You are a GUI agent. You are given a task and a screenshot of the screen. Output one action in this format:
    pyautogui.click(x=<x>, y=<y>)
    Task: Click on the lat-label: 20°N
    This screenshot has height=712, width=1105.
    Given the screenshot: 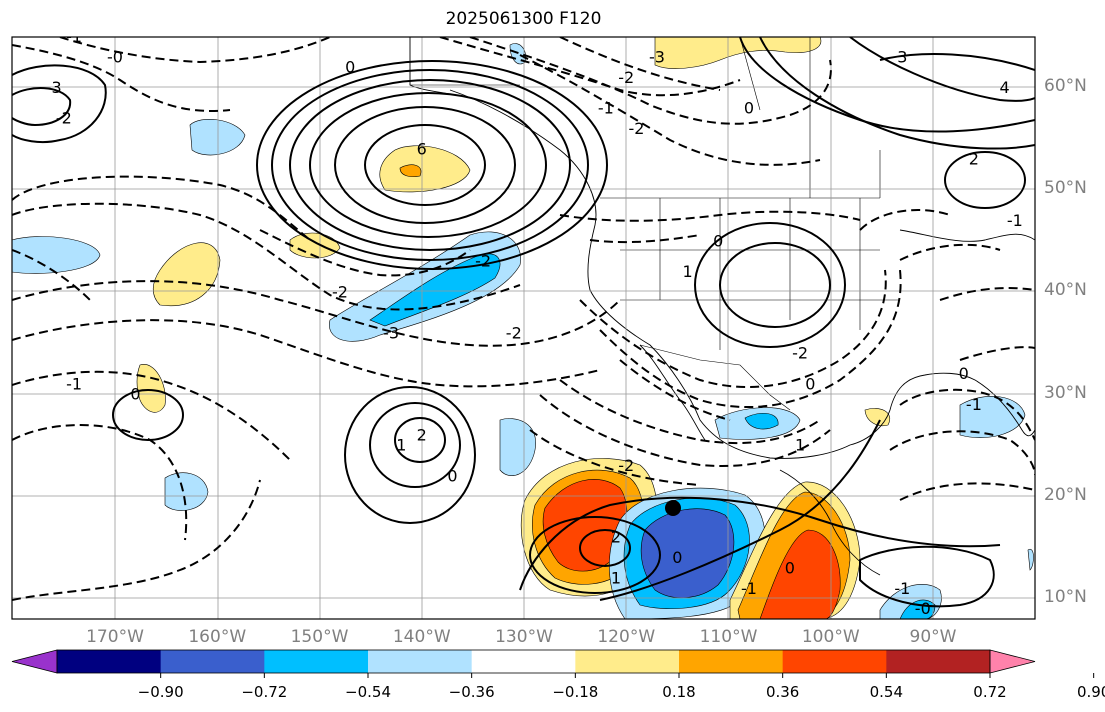 What is the action you would take?
    pyautogui.click(x=1065, y=494)
    